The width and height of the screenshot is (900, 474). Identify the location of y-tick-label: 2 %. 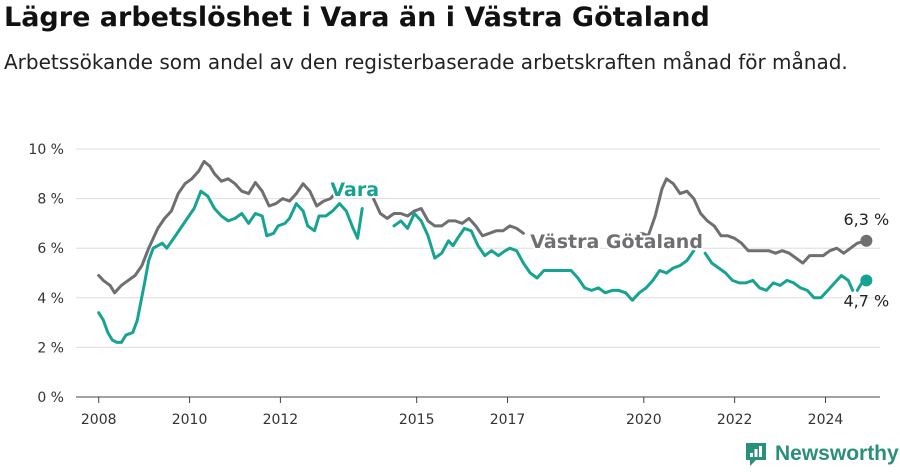
(50, 348).